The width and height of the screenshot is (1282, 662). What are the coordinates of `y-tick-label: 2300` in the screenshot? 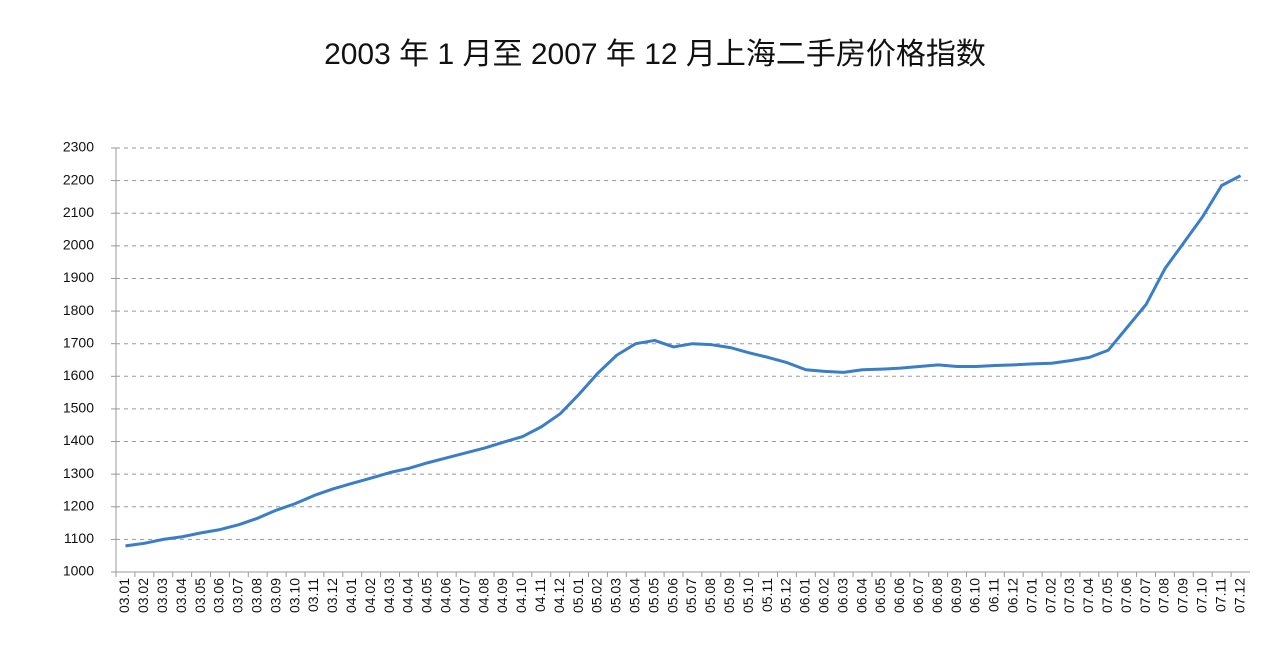 It's located at (78, 147).